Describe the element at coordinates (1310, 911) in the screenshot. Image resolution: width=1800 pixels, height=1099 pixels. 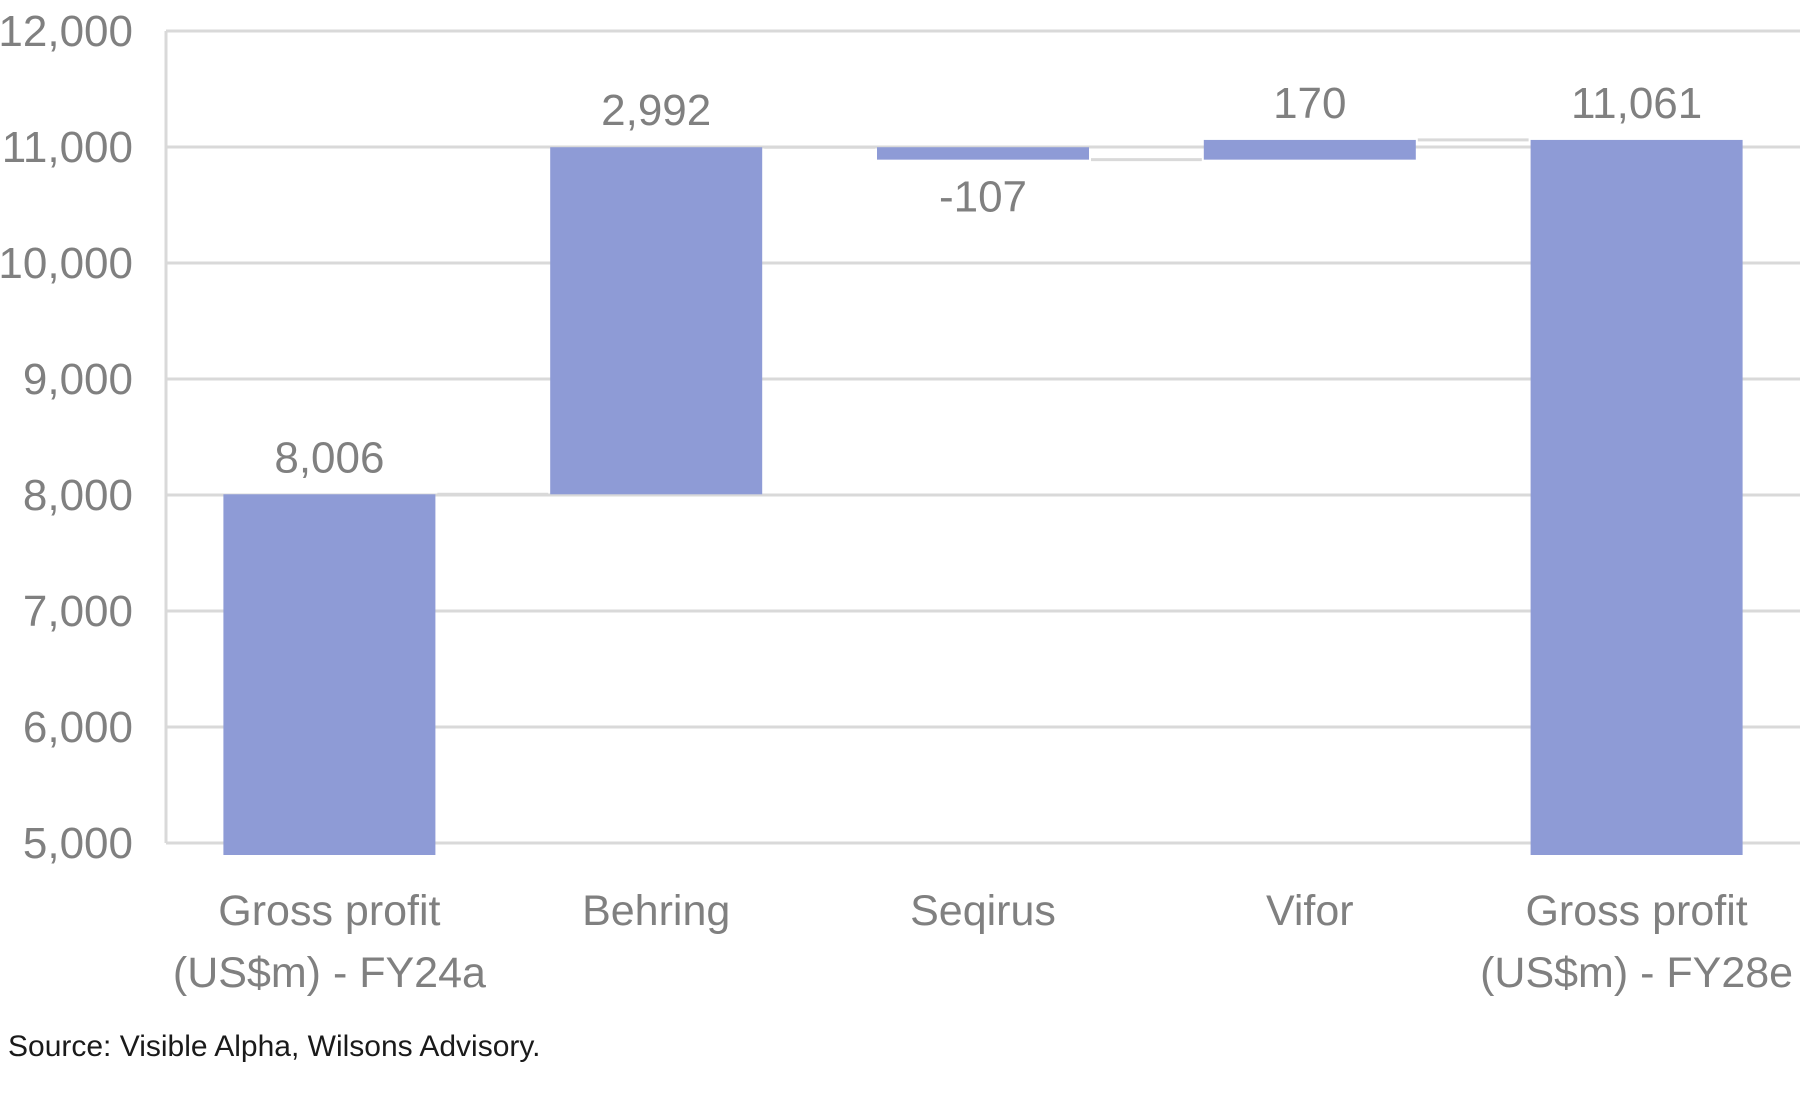
I see `x-tick-label: Vifor` at that location.